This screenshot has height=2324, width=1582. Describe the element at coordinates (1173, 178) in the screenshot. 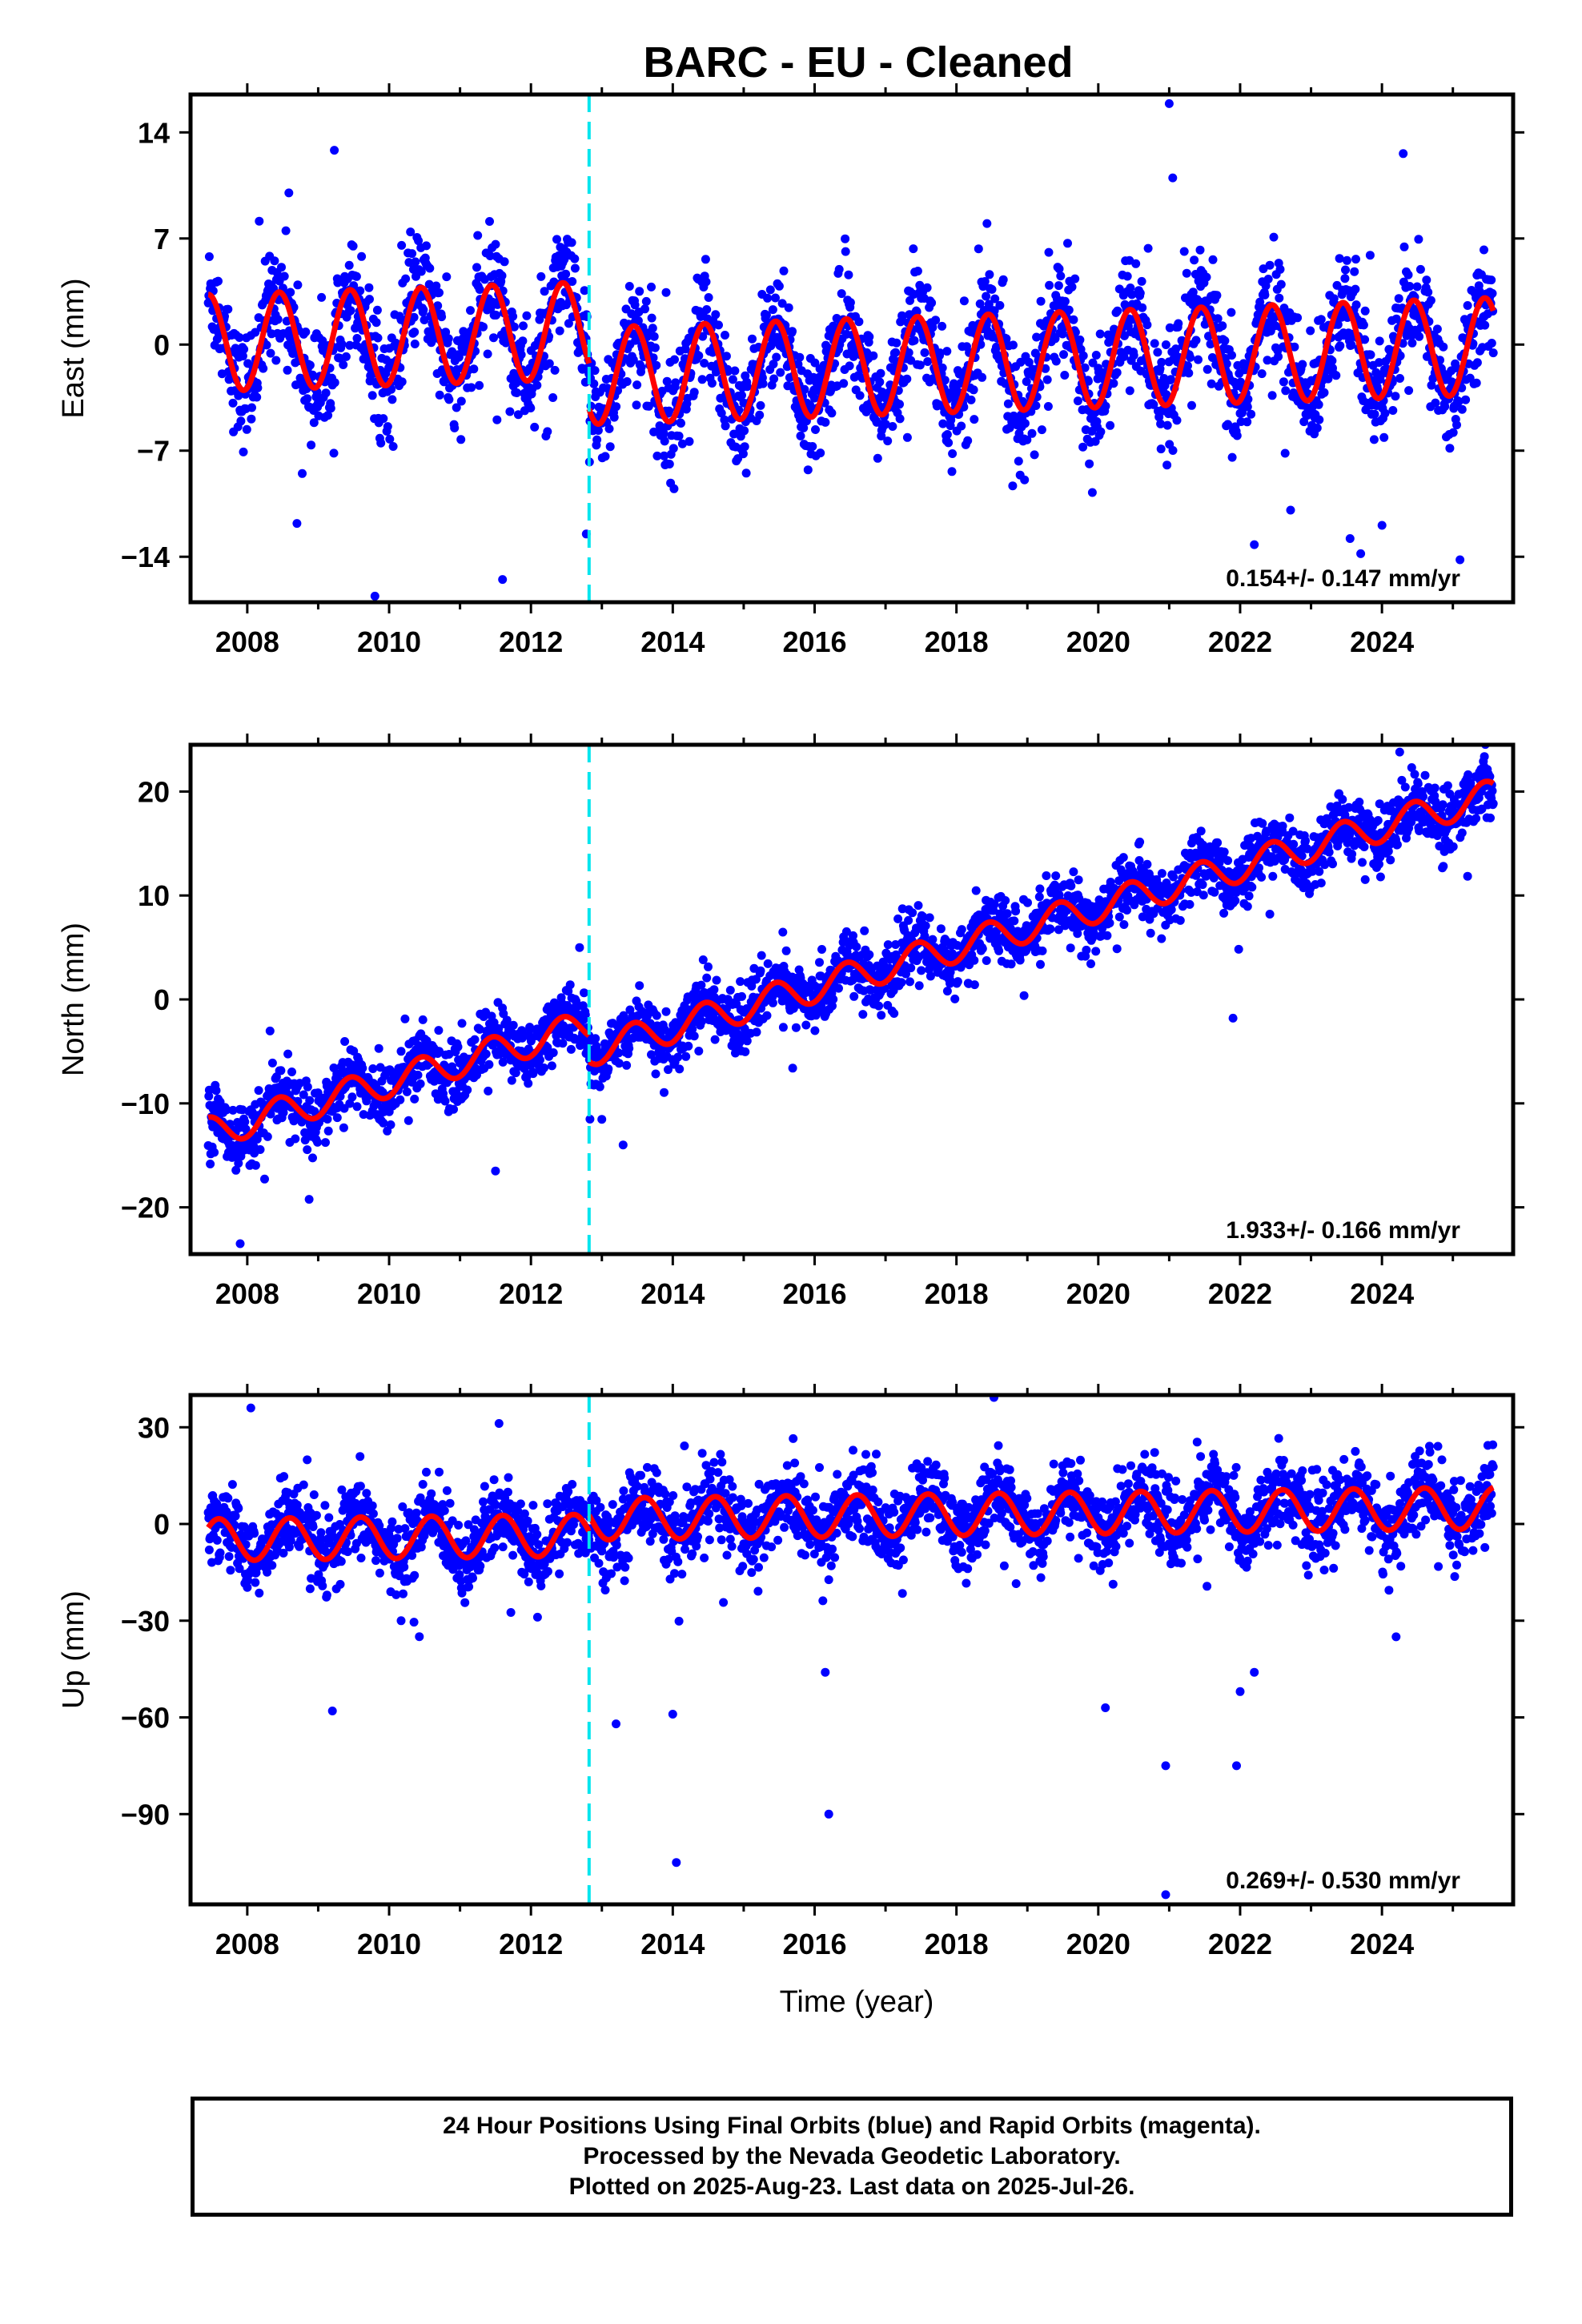

I see `outlier-point` at that location.